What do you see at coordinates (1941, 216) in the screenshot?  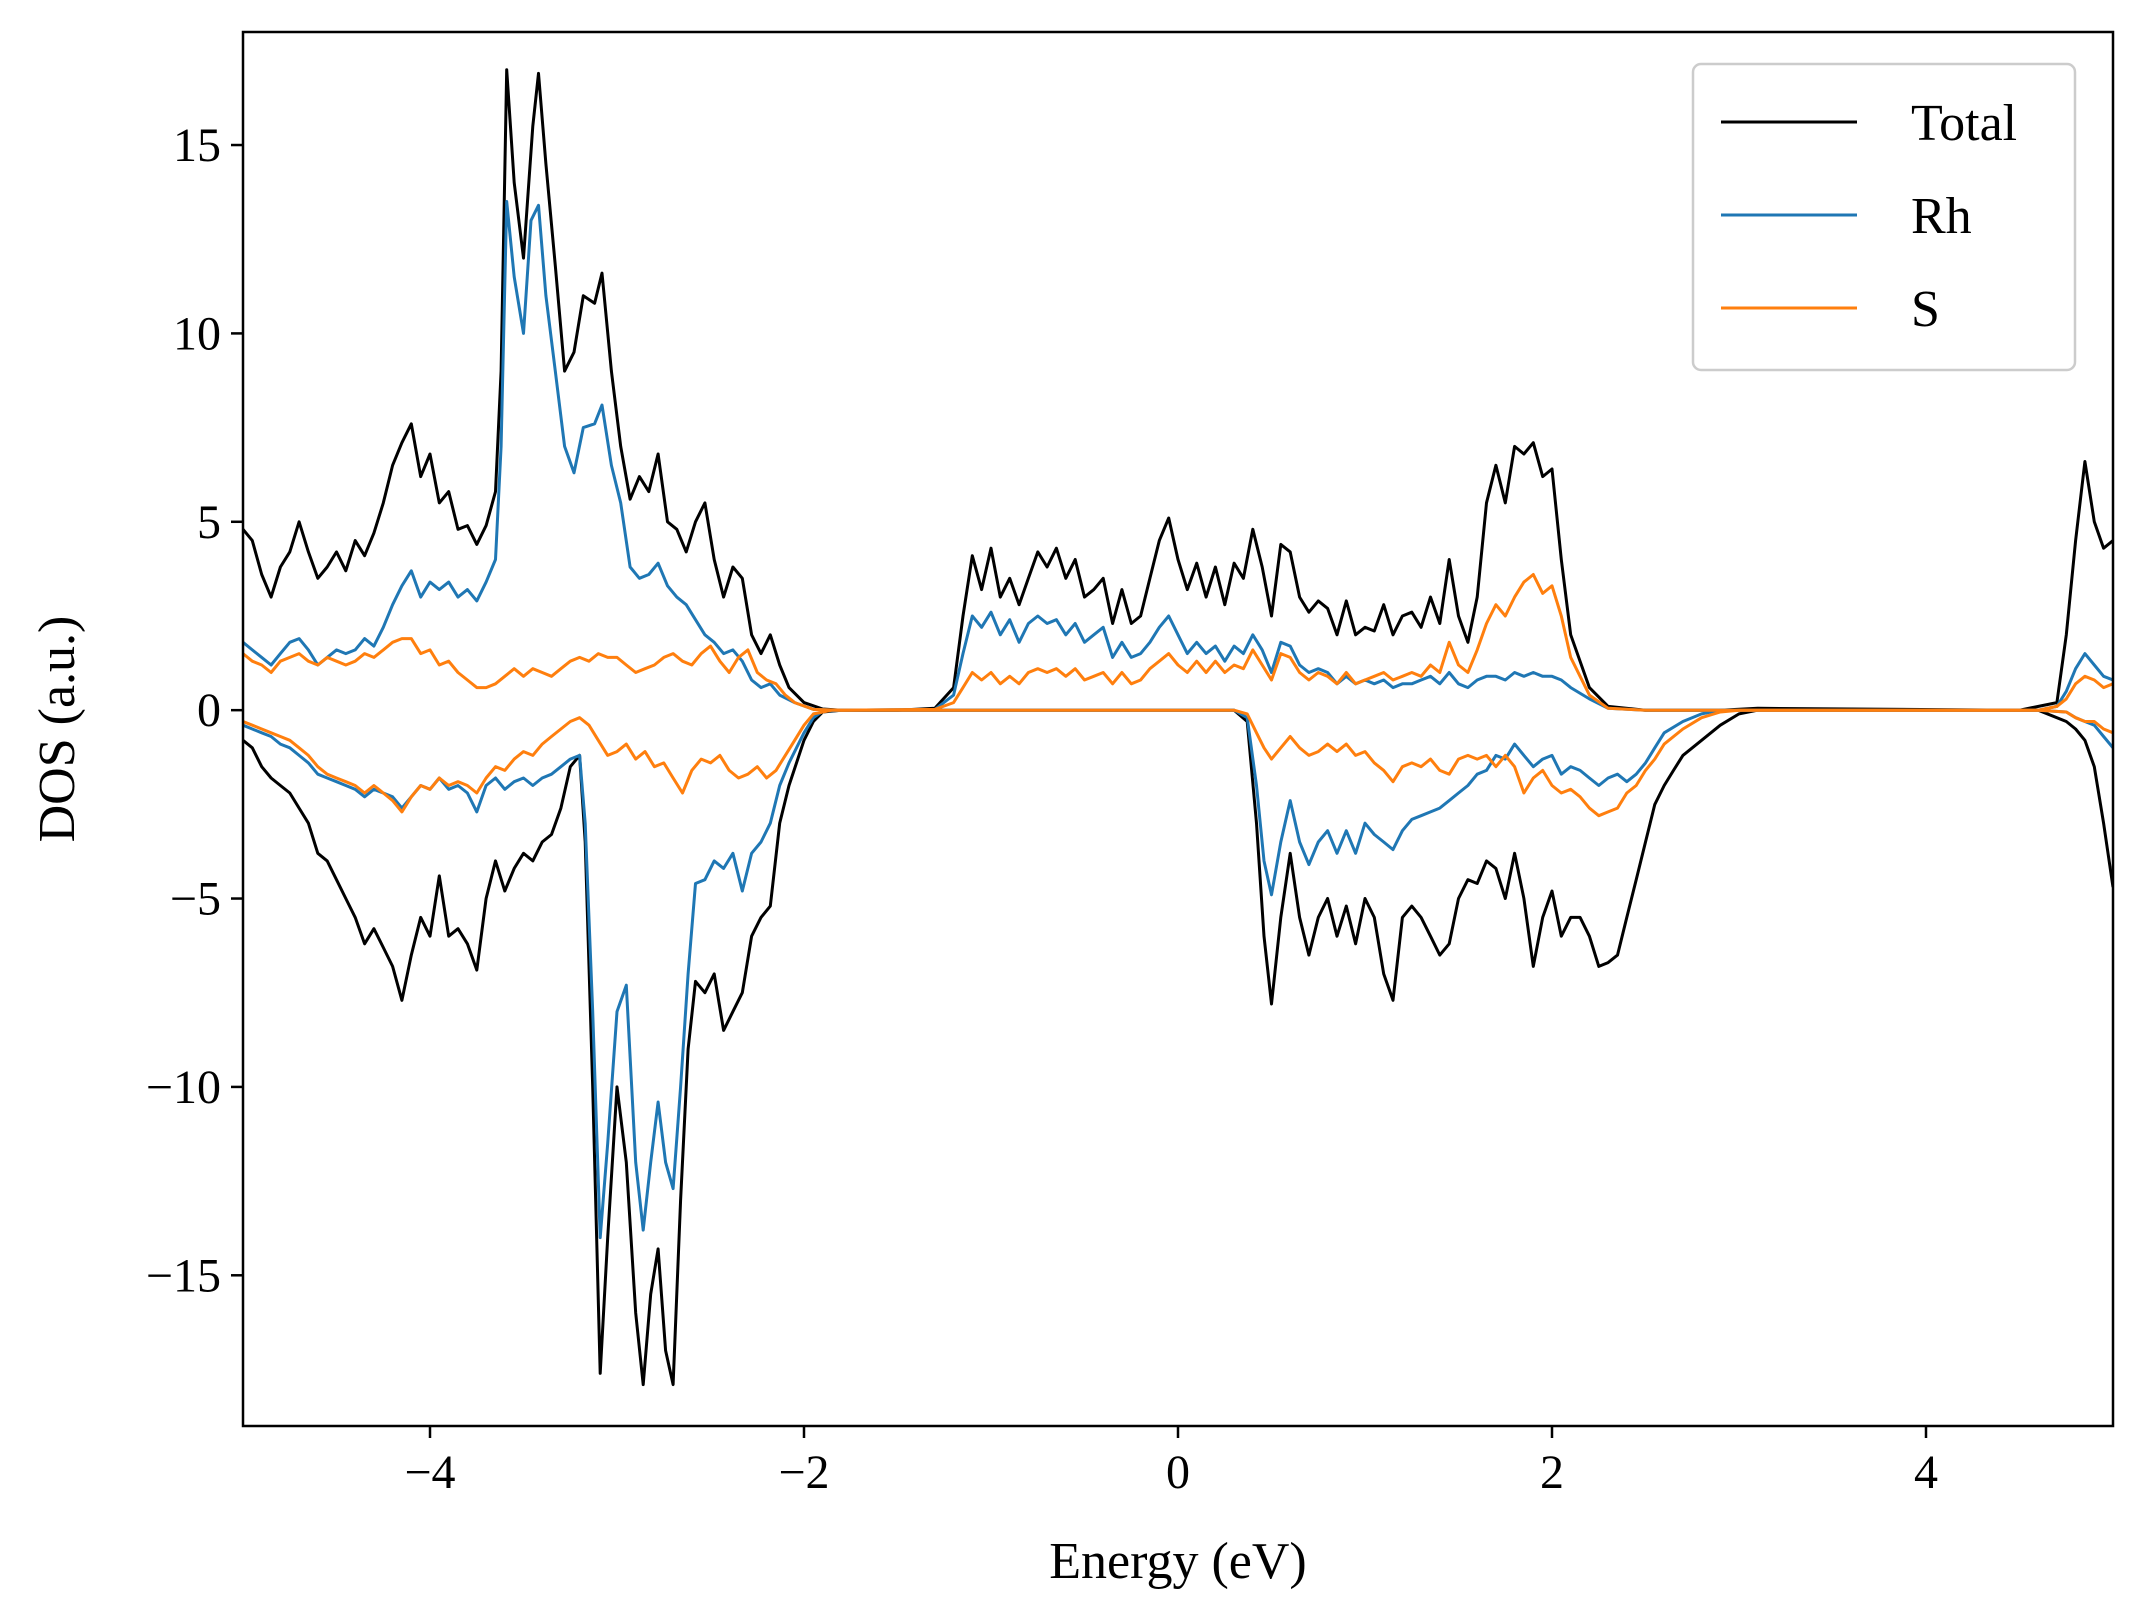 I see `legend-label-rh: Rh` at bounding box center [1941, 216].